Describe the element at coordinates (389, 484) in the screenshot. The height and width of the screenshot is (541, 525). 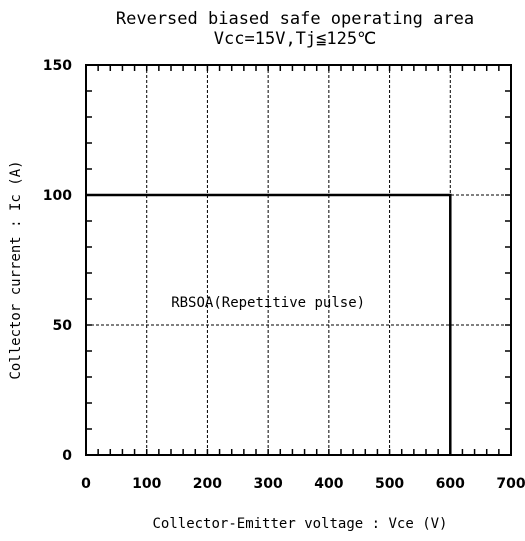
I see `x-tick-label: 500` at that location.